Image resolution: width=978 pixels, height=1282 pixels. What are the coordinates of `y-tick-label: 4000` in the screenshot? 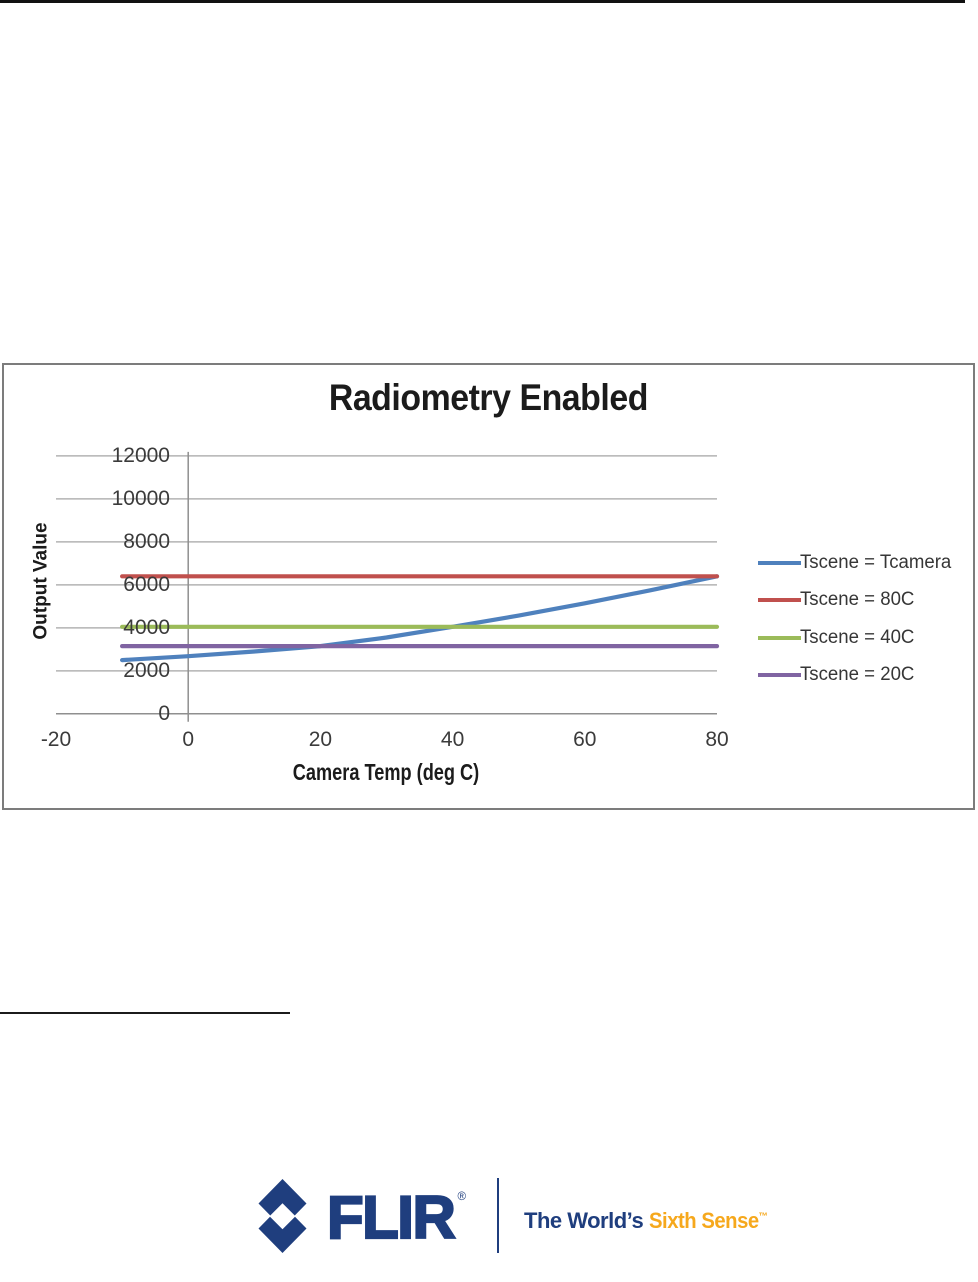 It's located at (146, 628).